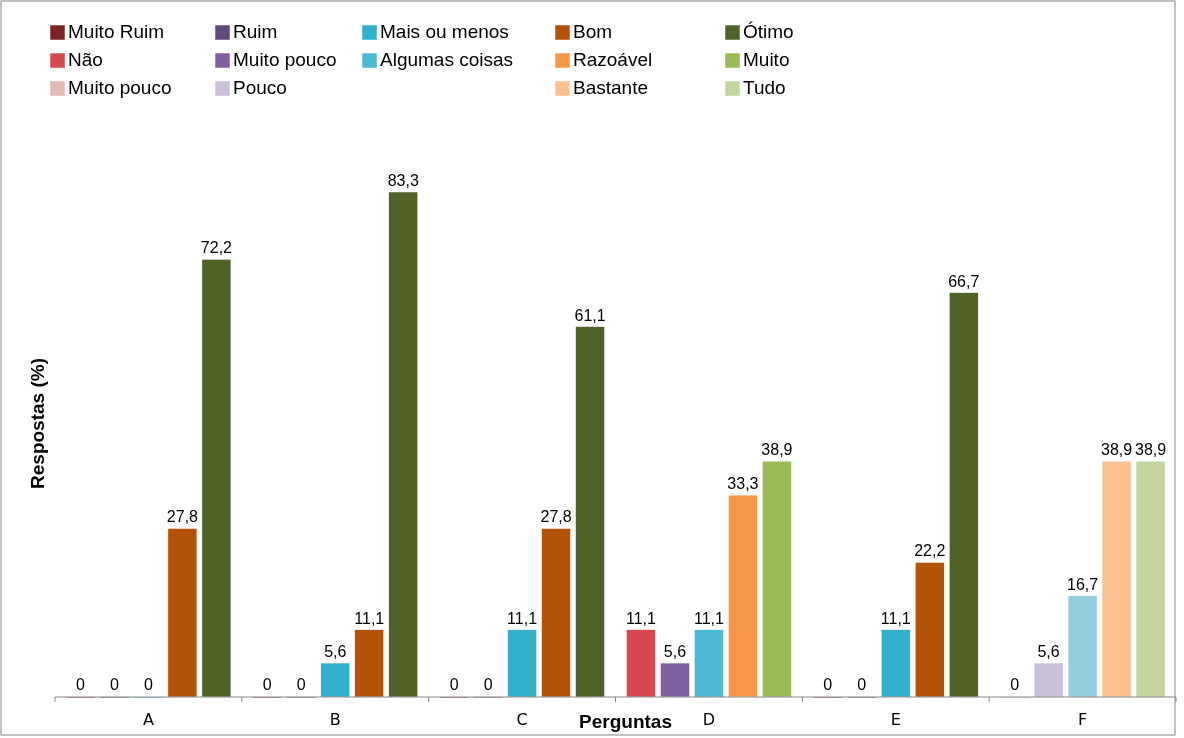 The height and width of the screenshot is (738, 1184). What do you see at coordinates (522, 719) in the screenshot?
I see `x-tick-label: C` at bounding box center [522, 719].